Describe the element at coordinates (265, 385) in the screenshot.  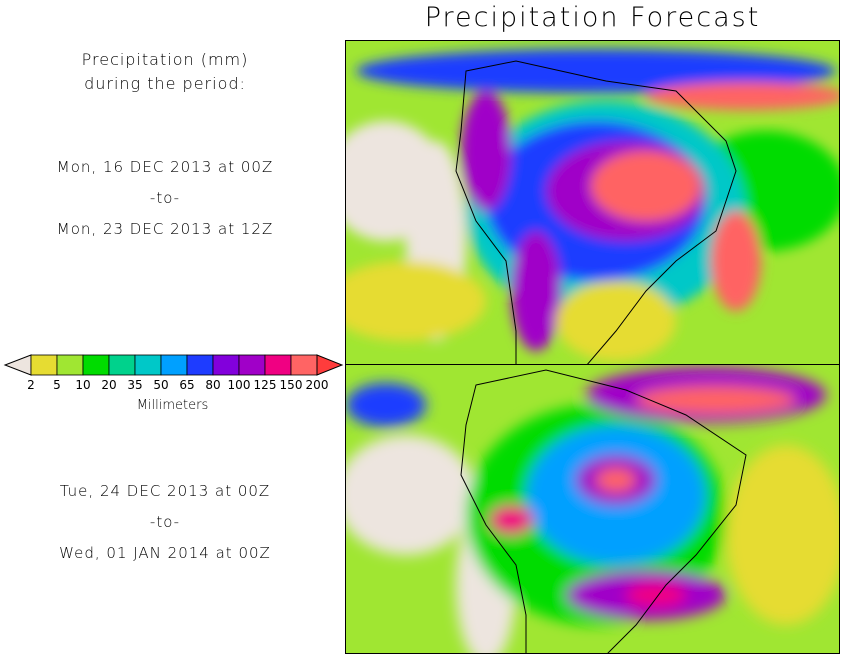
I see `legend-tick: 125` at that location.